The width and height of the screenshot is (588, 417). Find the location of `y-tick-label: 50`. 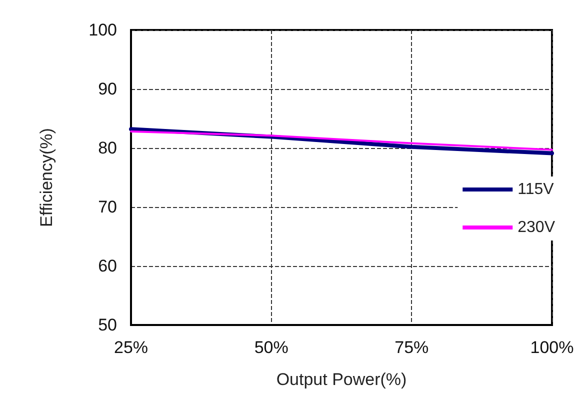

y-tick-label: 50 is located at coordinates (107, 325).